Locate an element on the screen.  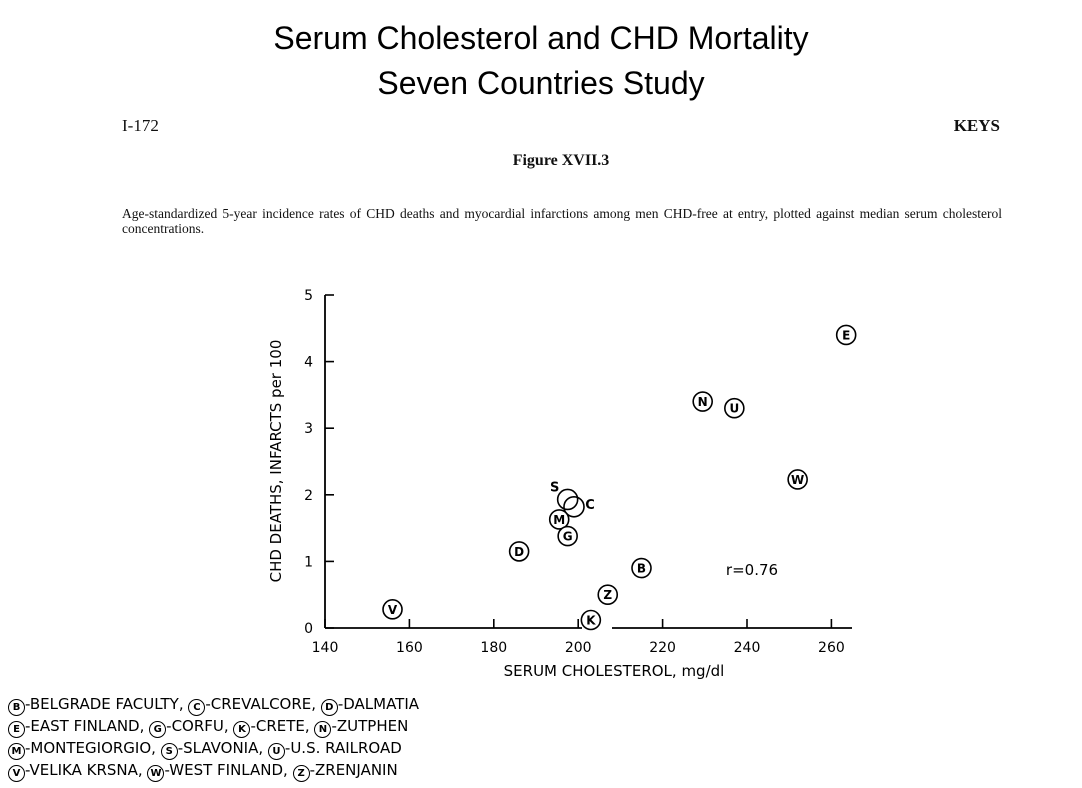
legend-item-e: E -EAST FINLAND, is located at coordinates (76, 727).